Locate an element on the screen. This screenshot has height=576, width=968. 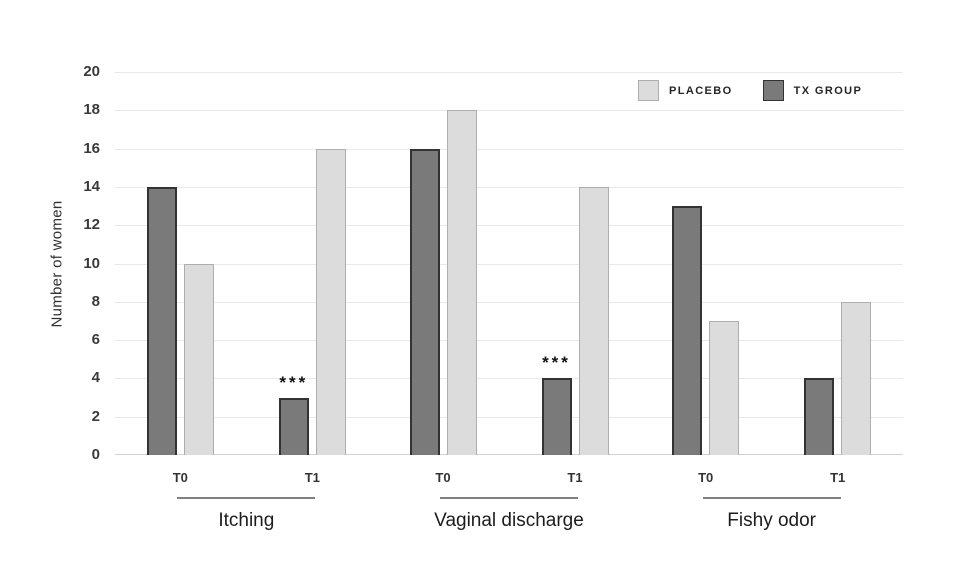
bar-placebo-vaginal-discharge-t0 is located at coordinates (461, 282).